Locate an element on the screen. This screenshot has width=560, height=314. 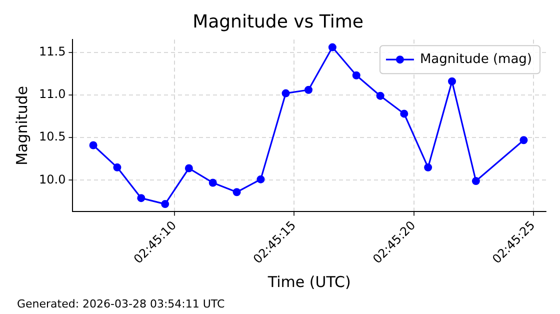
y-tick-label: 10.0 is located at coordinates (52, 179).